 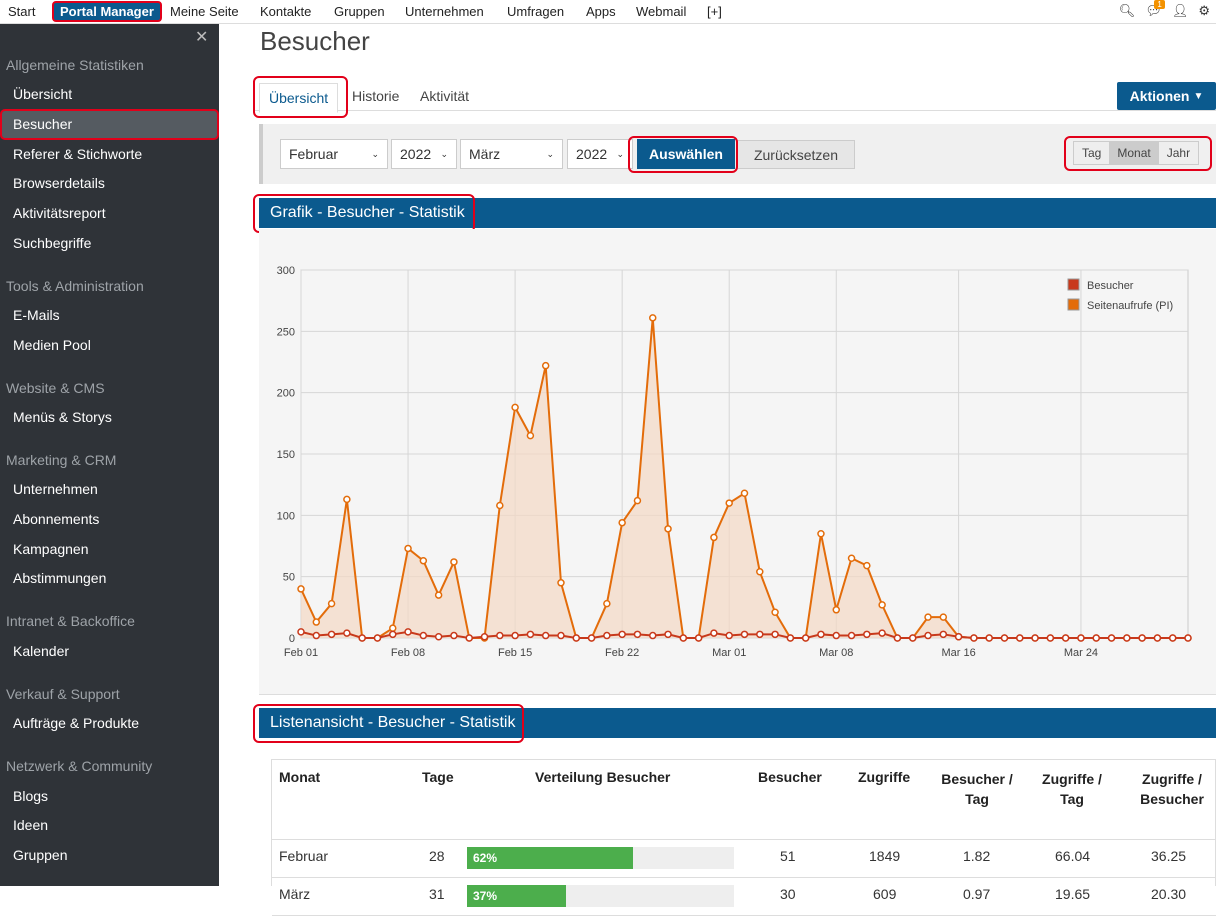 What do you see at coordinates (1092, 153) in the screenshot?
I see `period-tag: Tag` at bounding box center [1092, 153].